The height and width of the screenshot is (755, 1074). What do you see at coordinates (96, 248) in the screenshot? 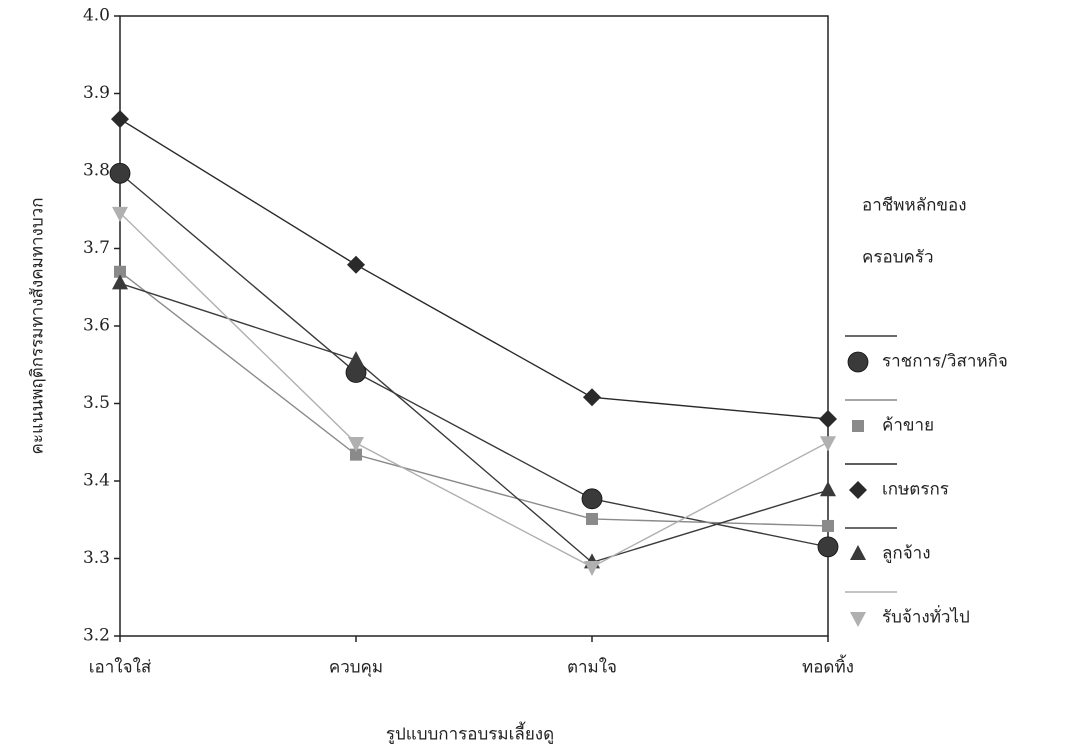
I see `y-tick-label: 3.7` at bounding box center [96, 248].